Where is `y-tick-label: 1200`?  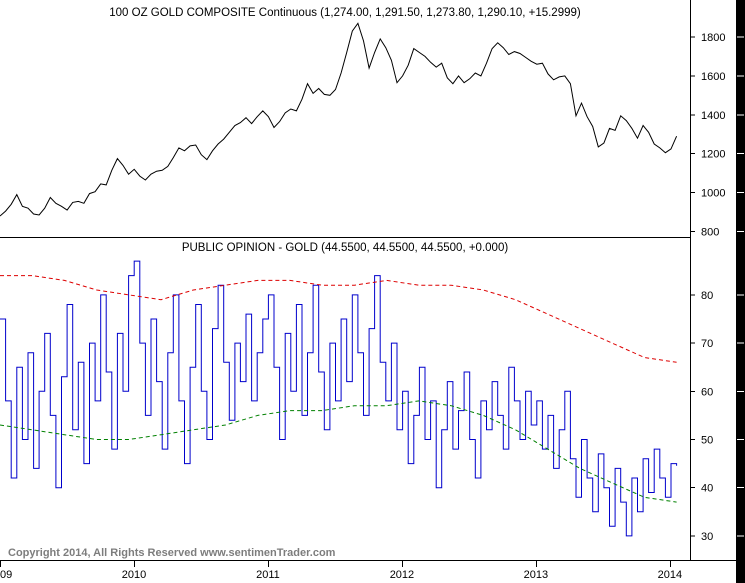
y-tick-label: 1200 is located at coordinates (713, 155).